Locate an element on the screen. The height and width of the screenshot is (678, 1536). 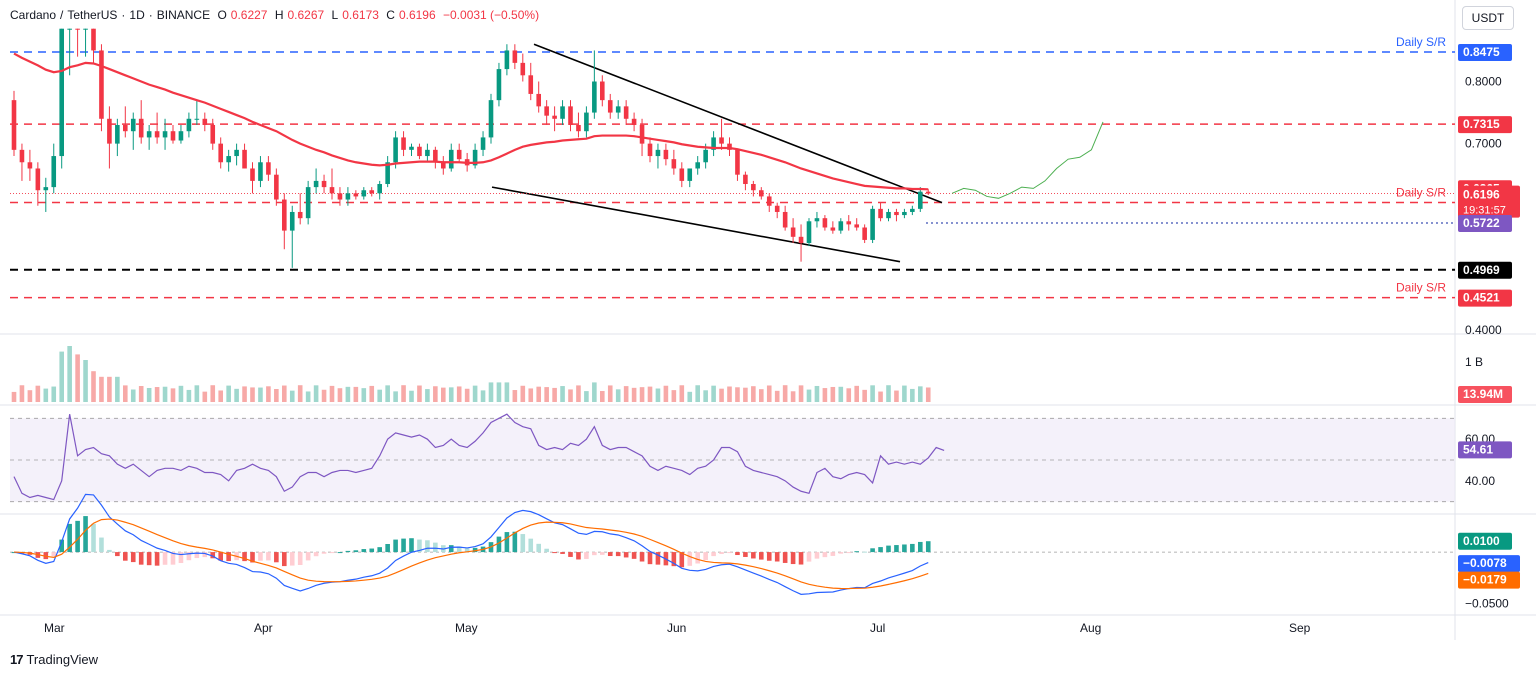
low-marker-tag: 0.5722 is located at coordinates (1481, 223).